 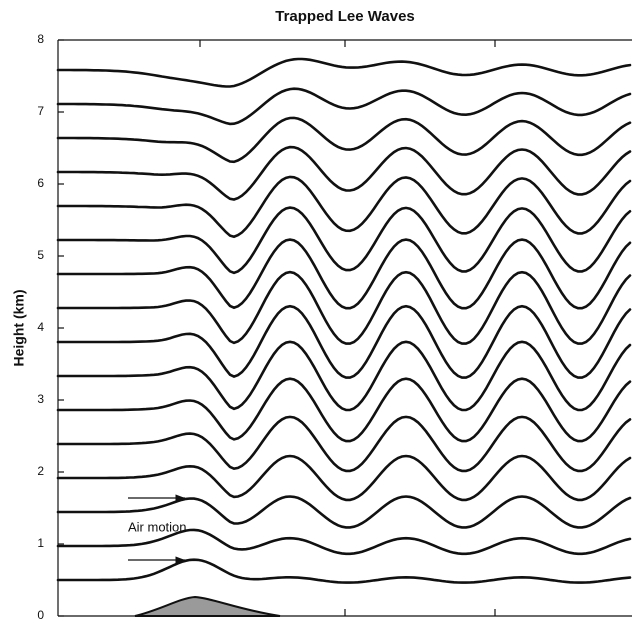 What do you see at coordinates (19, 328) in the screenshot?
I see `y-axis-label: Height (km)` at bounding box center [19, 328].